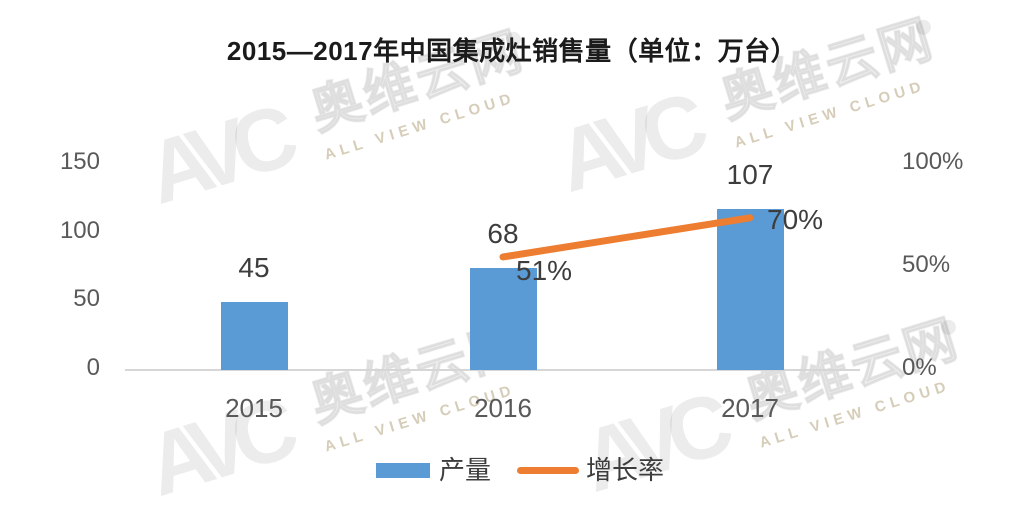 The width and height of the screenshot is (1024, 508). Describe the element at coordinates (503, 408) in the screenshot. I see `x-axis-label-2016: 2016` at that location.